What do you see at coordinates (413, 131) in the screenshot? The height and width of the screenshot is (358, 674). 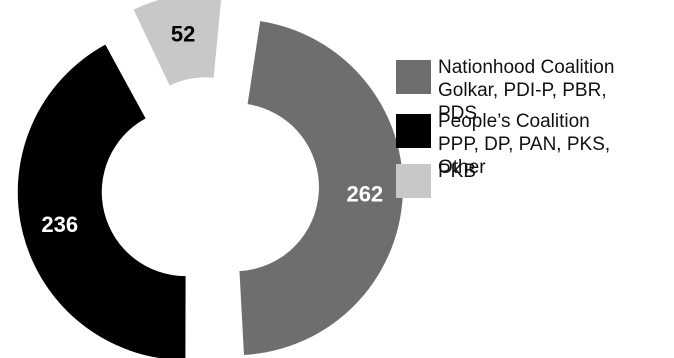 I see `legend-swatch-peoples` at bounding box center [413, 131].